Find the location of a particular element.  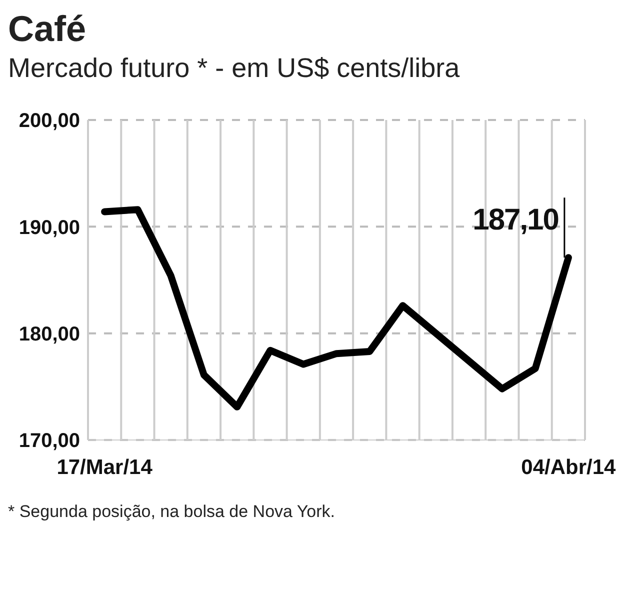

y-tick-label: 190,00 is located at coordinates (49, 227).